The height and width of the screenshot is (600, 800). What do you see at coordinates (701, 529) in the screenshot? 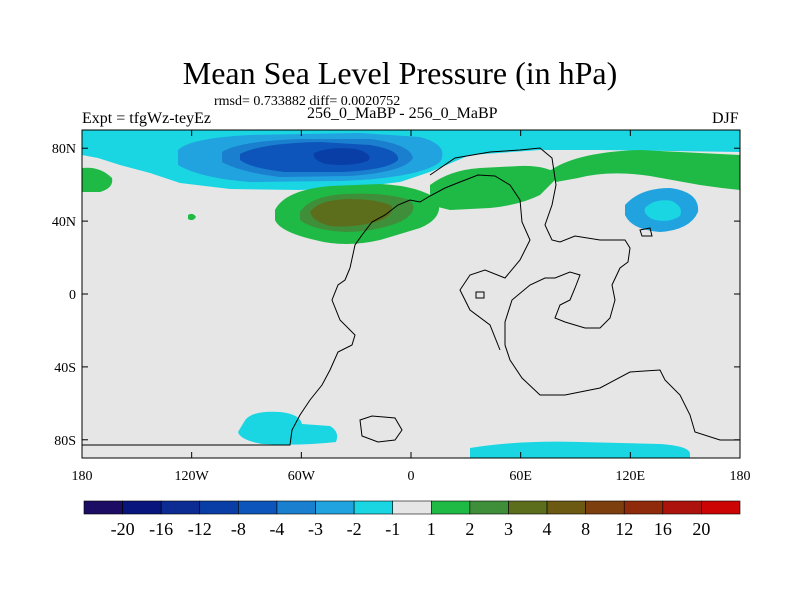
I see `colorbar-label-15: 20` at bounding box center [701, 529].